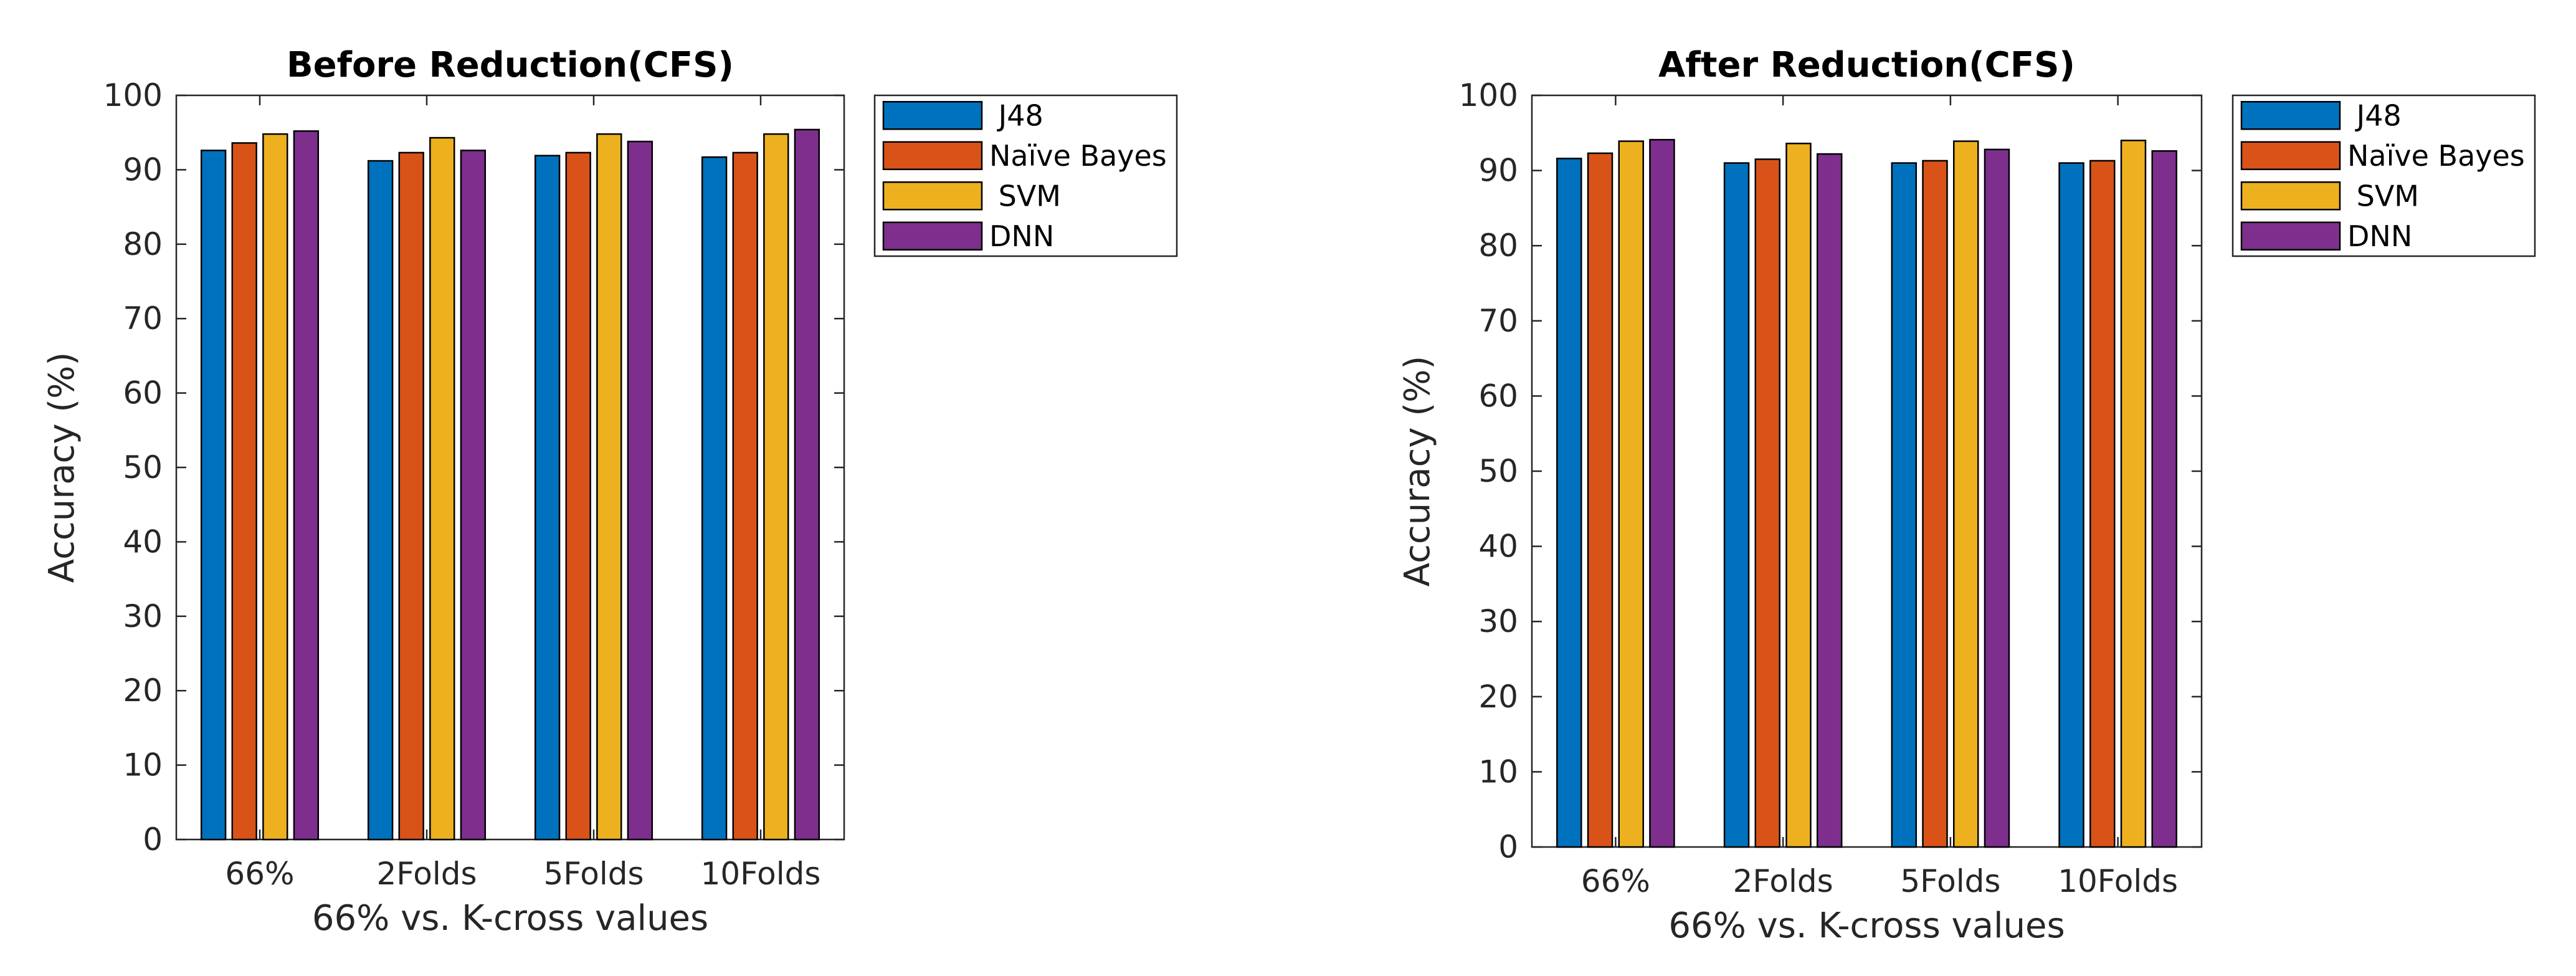 The width and height of the screenshot is (2576, 976). What do you see at coordinates (1866, 65) in the screenshot?
I see `chart-title: After Reduction(CFS)` at bounding box center [1866, 65].